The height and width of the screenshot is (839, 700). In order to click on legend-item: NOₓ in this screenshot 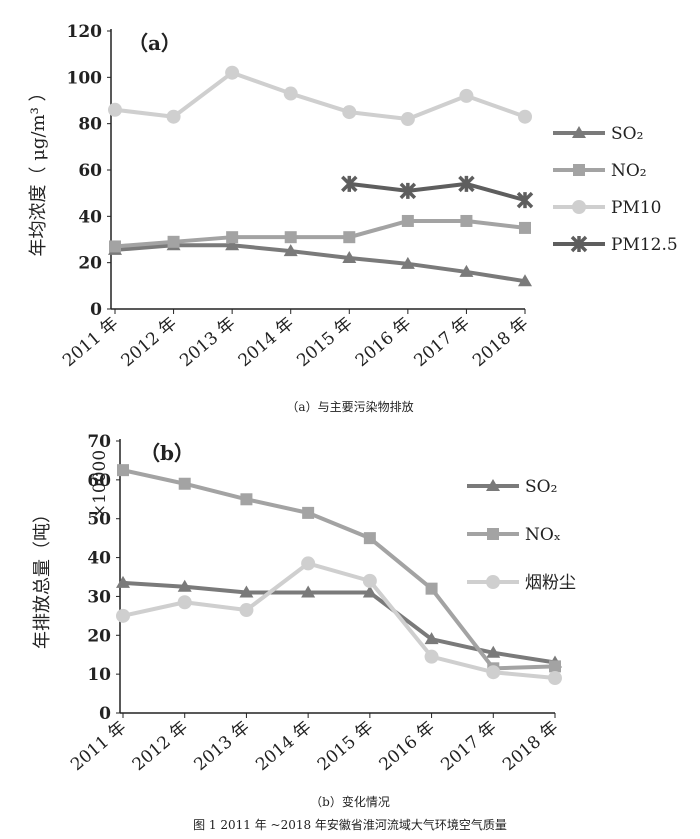, I will do `click(514, 535)`.